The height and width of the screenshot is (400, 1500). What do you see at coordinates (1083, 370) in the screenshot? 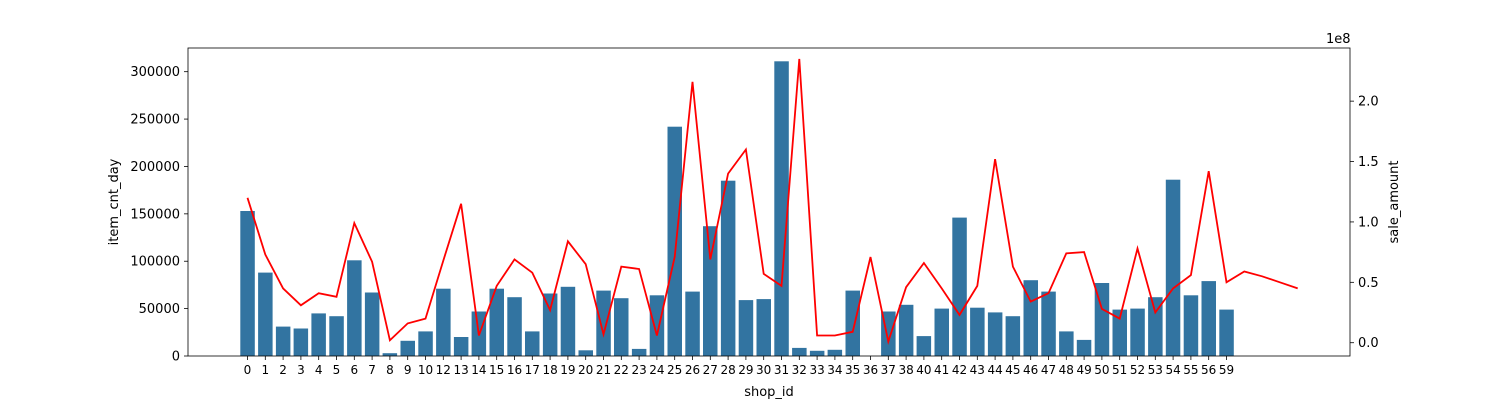
I see `x-tick-label: 49` at bounding box center [1083, 370].